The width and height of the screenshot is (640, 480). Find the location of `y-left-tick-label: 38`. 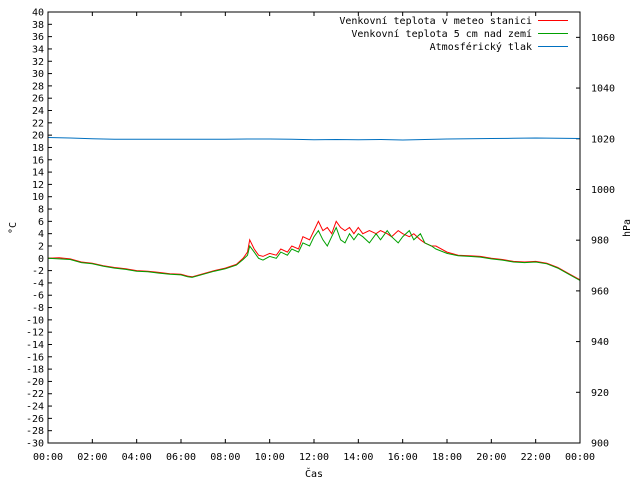

y-left-tick-label: 38 is located at coordinates (38, 25).